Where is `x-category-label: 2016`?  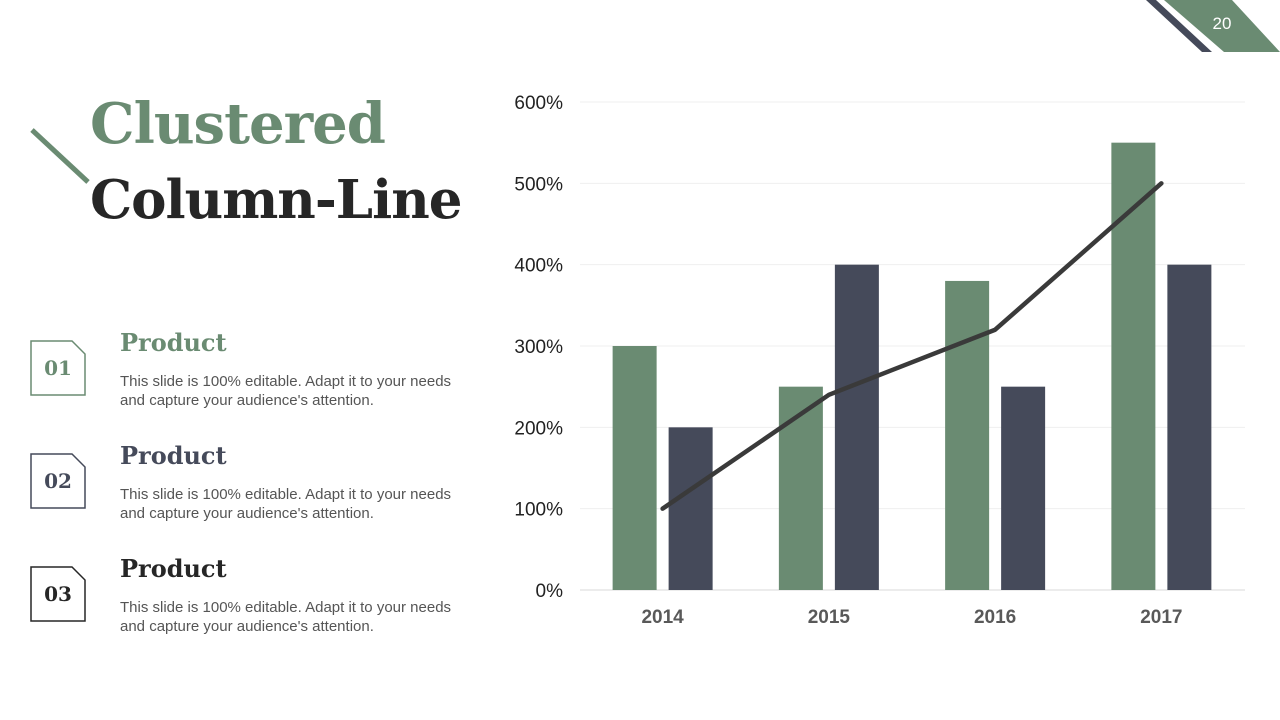 x-category-label: 2016 is located at coordinates (995, 617).